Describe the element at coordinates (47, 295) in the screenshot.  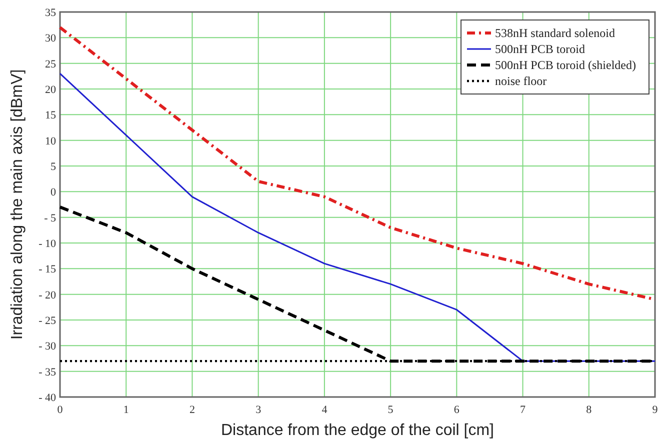
I see `y-tick-label: - 20` at that location.